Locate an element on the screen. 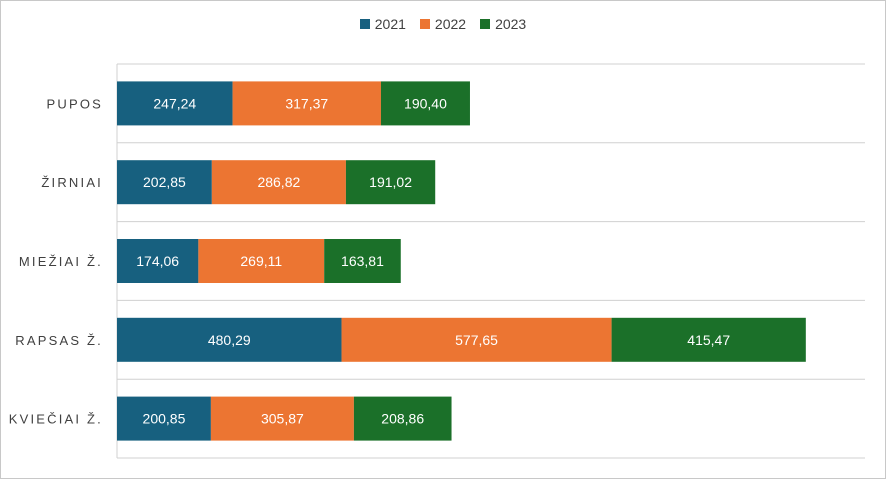 This screenshot has width=886, height=479. data-label-2023: 208,86 is located at coordinates (402, 419).